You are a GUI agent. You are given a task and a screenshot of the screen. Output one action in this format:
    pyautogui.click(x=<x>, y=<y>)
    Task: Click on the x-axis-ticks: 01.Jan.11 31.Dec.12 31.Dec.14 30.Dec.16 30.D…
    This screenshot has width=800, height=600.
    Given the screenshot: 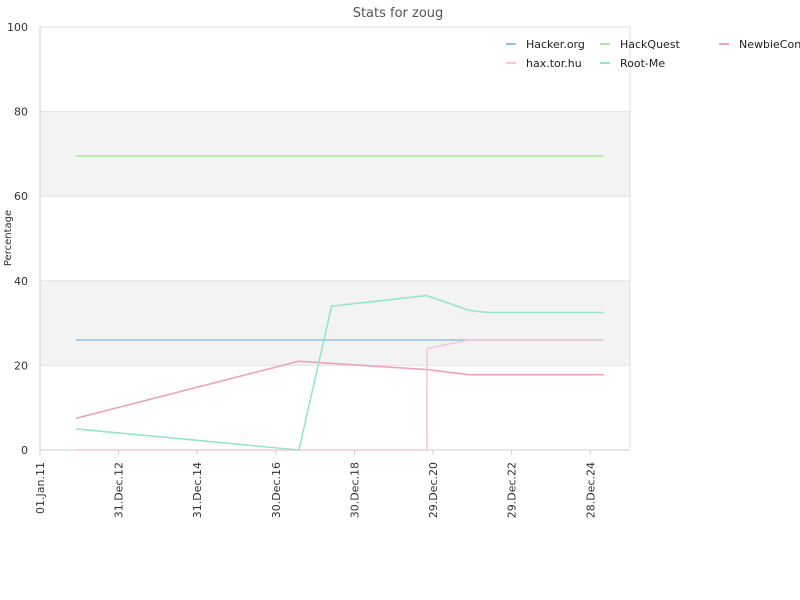 What is the action you would take?
    pyautogui.click(x=315, y=484)
    